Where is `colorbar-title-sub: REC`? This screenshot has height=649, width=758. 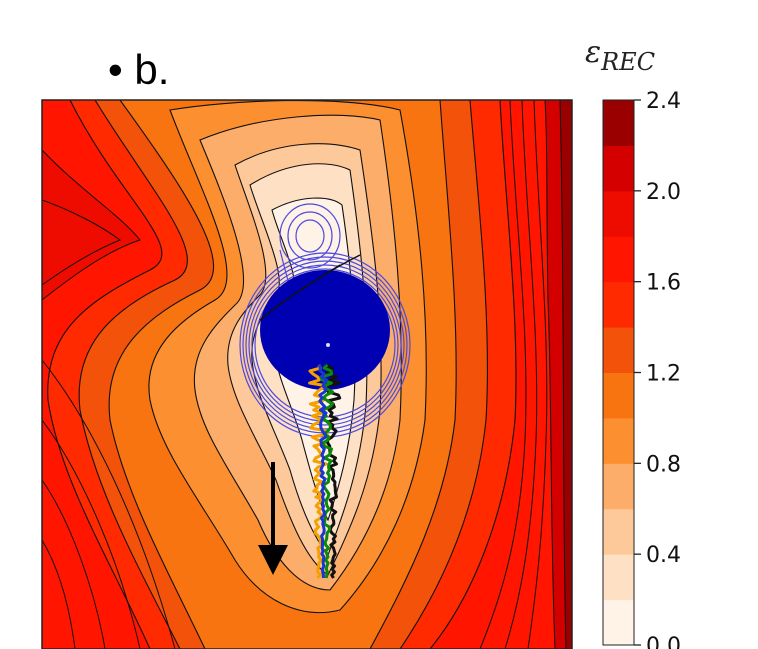
colorbar-title-sub: REC is located at coordinates (627, 62).